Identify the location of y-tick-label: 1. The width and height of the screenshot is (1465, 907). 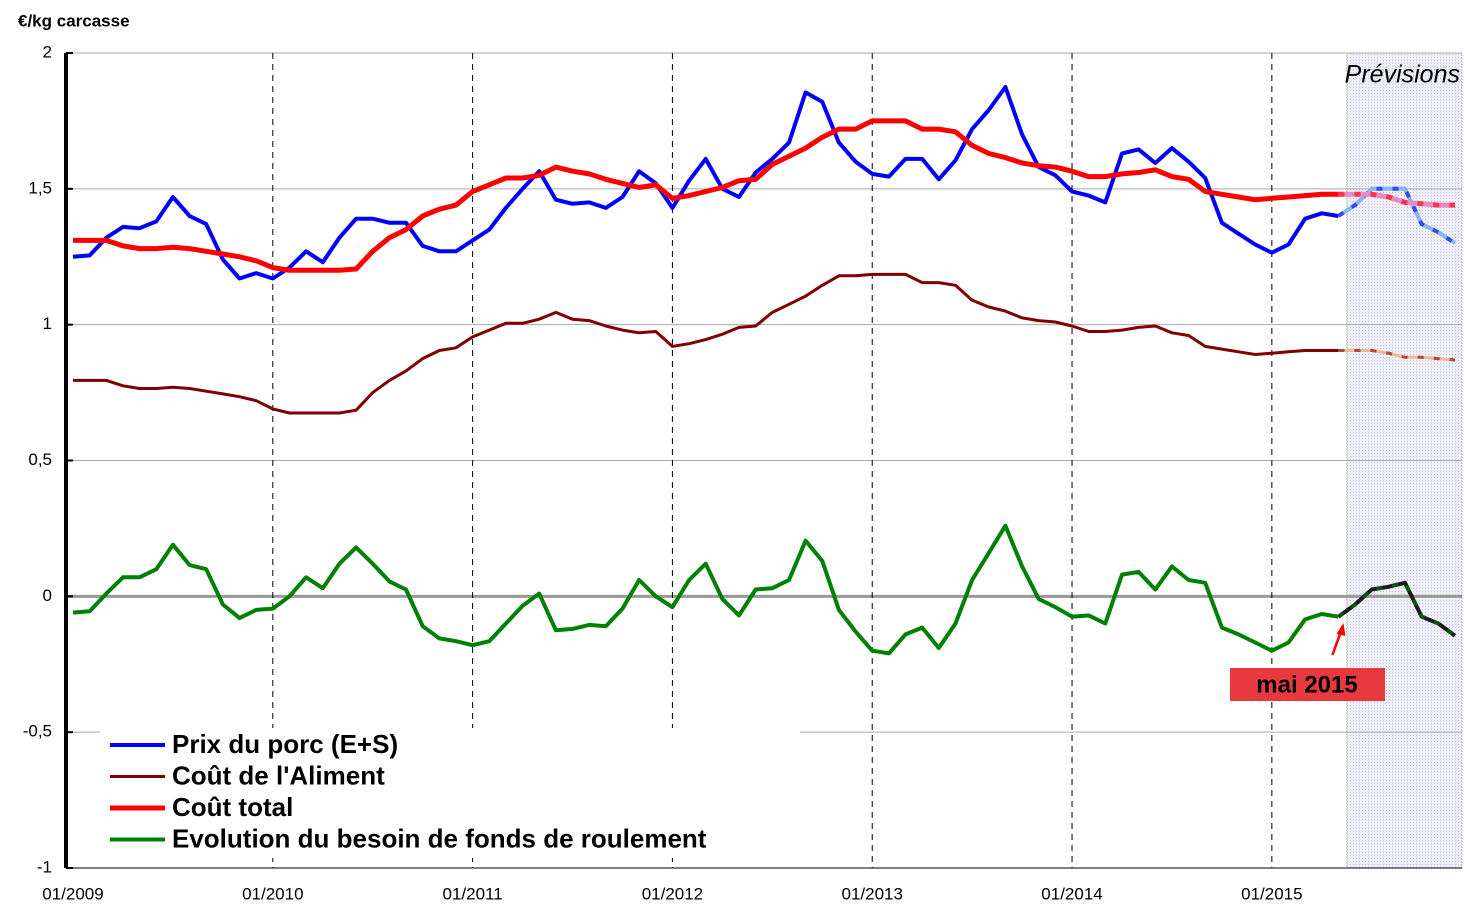
(47, 323).